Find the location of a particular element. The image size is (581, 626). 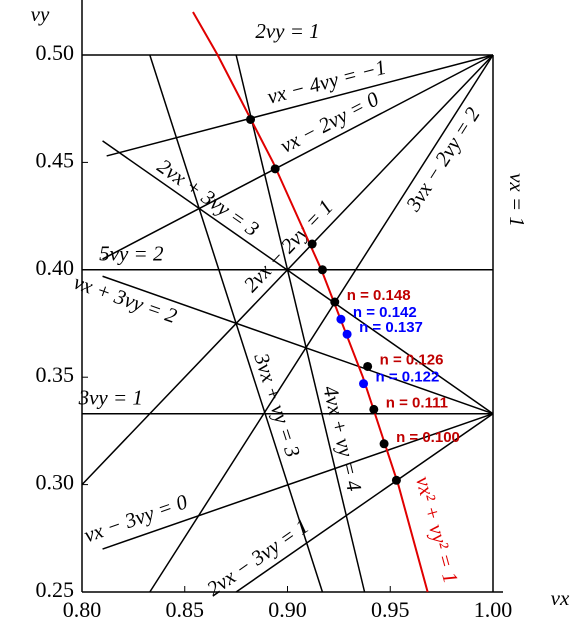

line-label: 2νx − 3νy = 1 is located at coordinates (257, 557).